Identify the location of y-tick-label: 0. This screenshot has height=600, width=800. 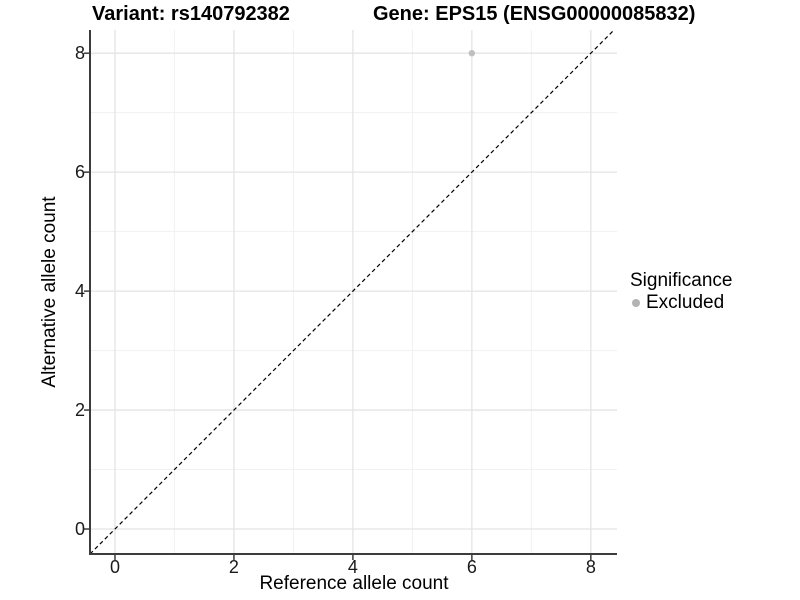
(80, 529).